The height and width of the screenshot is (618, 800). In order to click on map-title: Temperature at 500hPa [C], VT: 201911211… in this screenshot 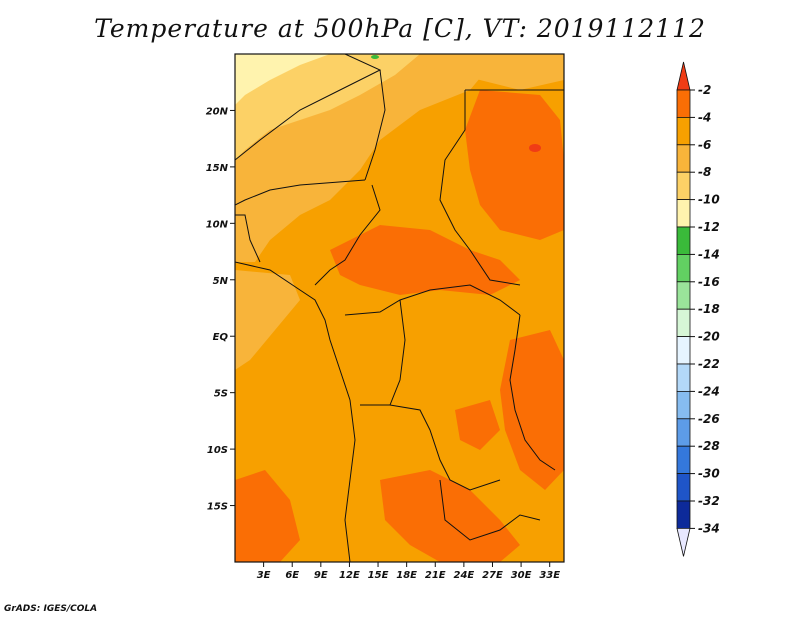, I will do `click(400, 28)`.